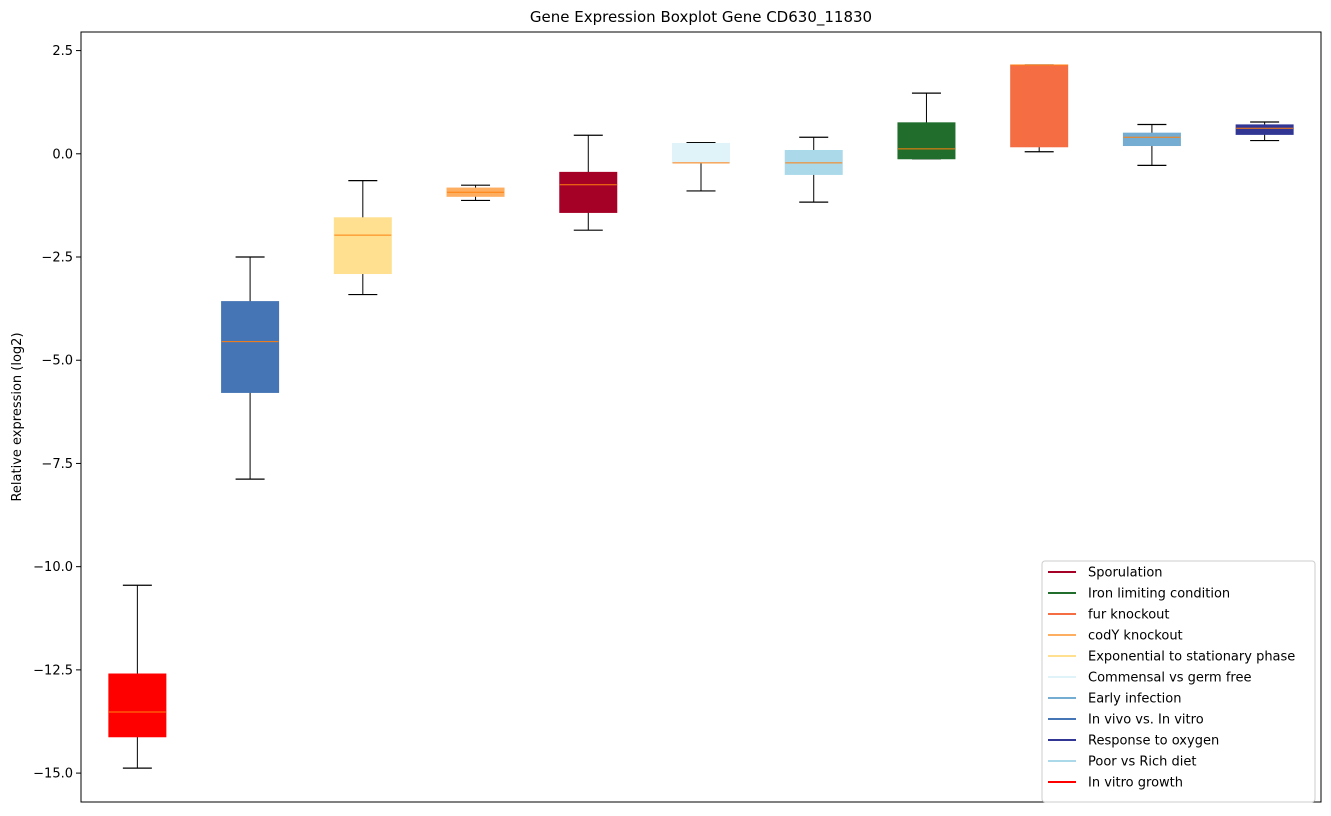 This screenshot has width=1331, height=816. Describe the element at coordinates (1129, 615) in the screenshot. I see `legend-label: fur knockout` at that location.